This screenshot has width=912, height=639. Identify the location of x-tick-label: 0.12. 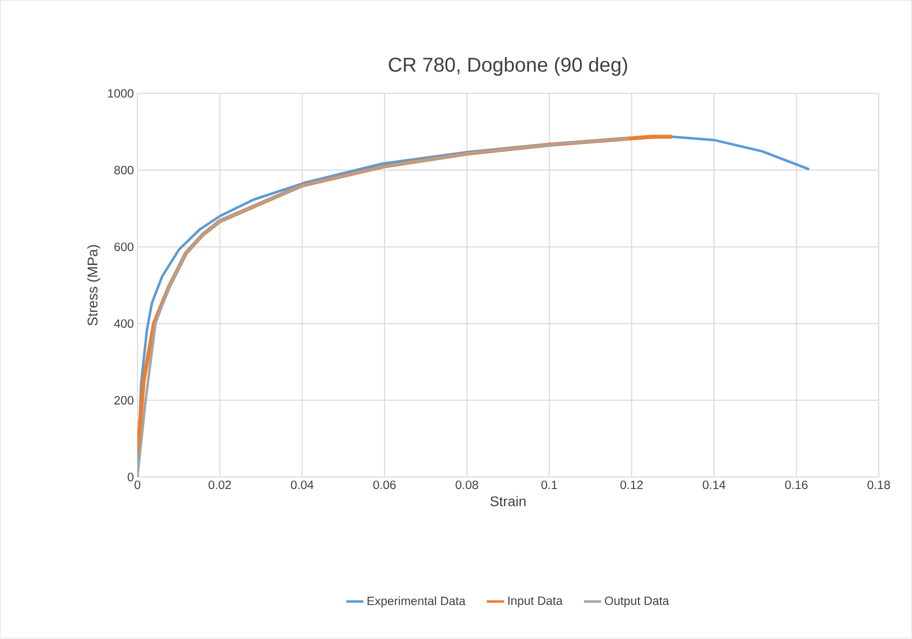
(631, 485).